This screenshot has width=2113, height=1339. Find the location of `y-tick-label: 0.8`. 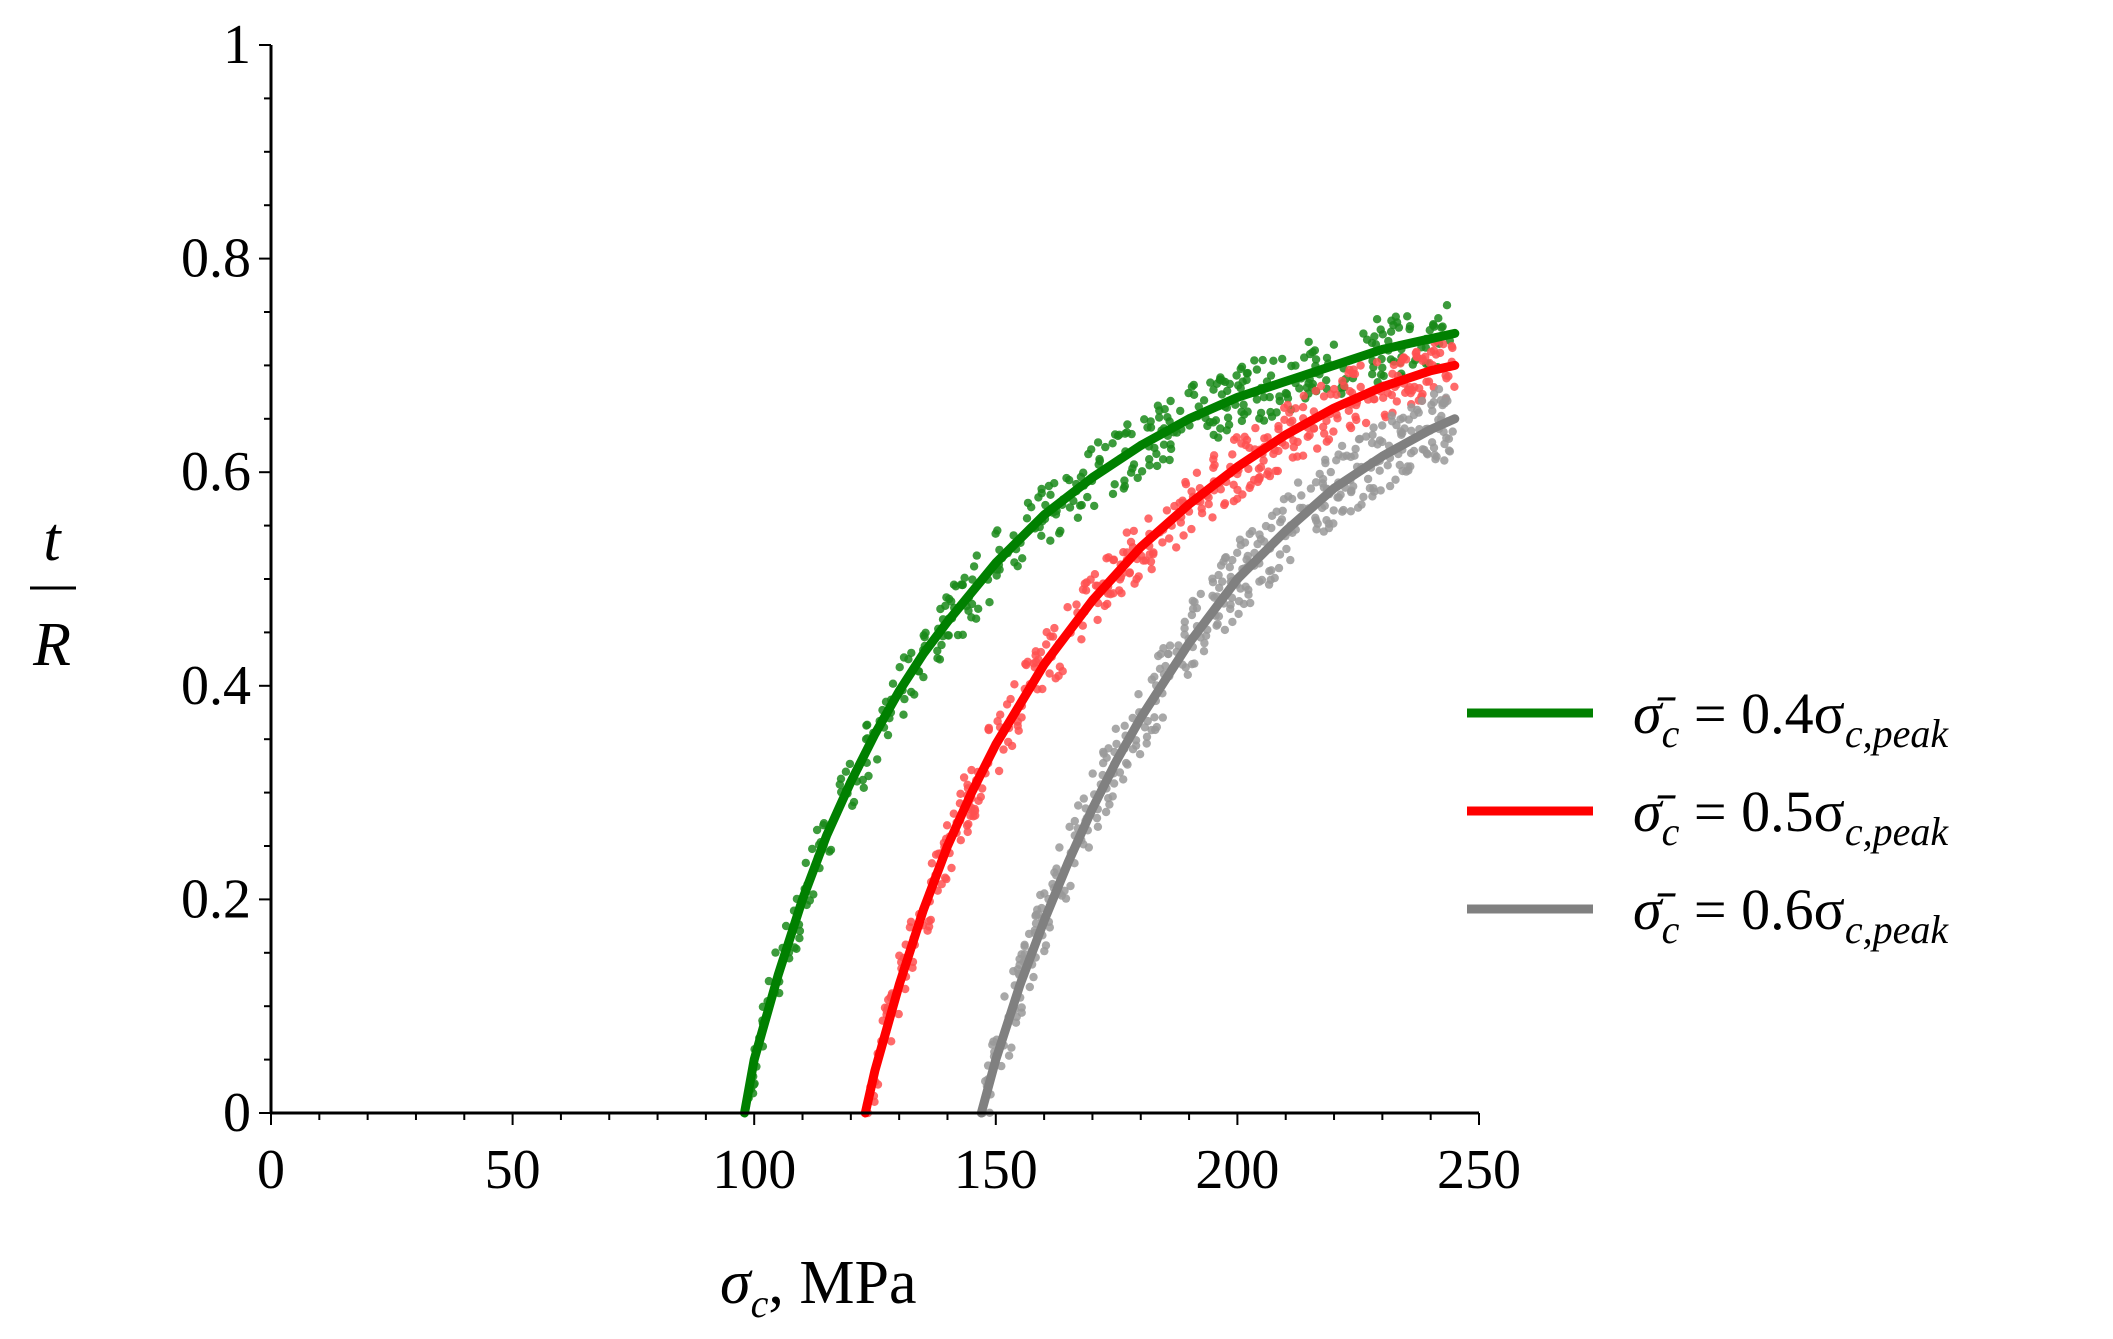

y-tick-label: 0.8 is located at coordinates (216, 259).